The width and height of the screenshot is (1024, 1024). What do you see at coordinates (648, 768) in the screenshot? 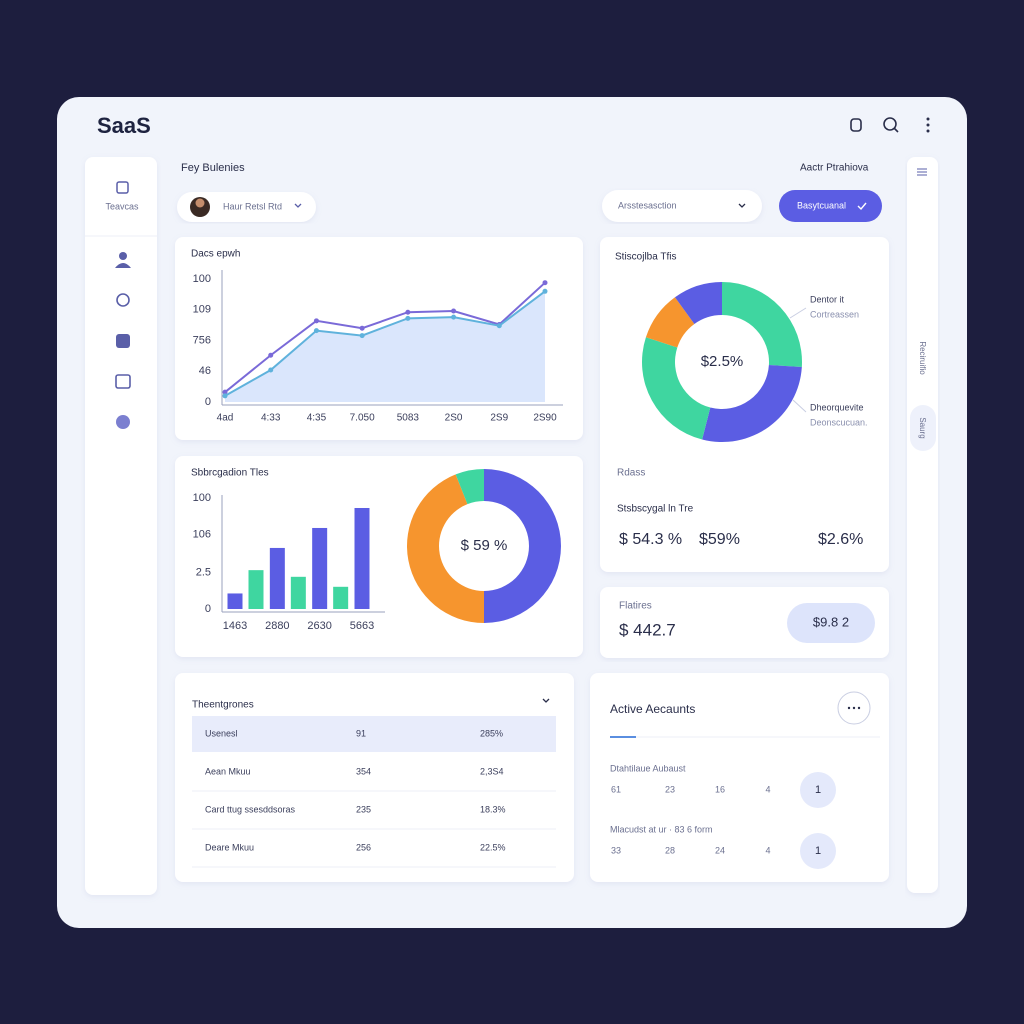
I see `account-label: Dtahtilaue Aubaust` at bounding box center [648, 768].